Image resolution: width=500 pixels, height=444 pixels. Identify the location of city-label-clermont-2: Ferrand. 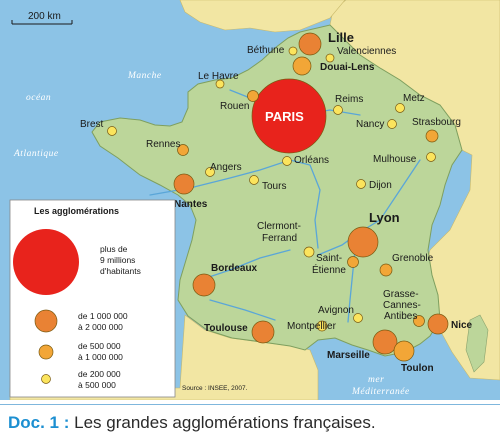
(279, 238).